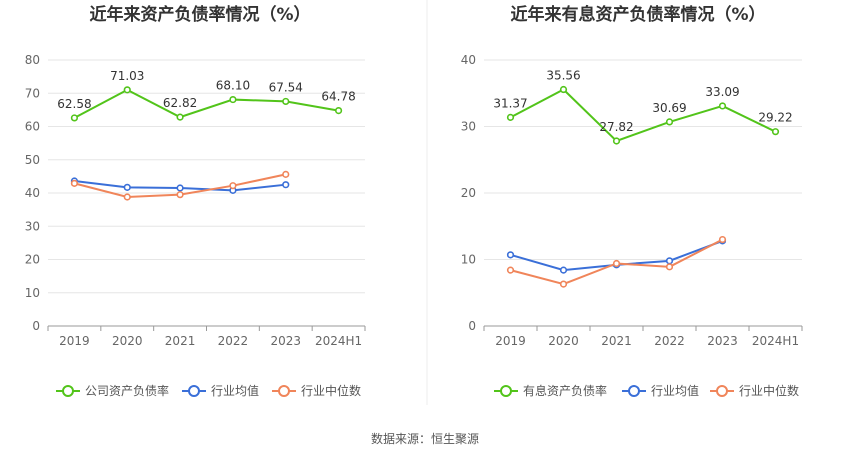 The width and height of the screenshot is (850, 459). I want to click on data-label: 29.22, so click(775, 118).